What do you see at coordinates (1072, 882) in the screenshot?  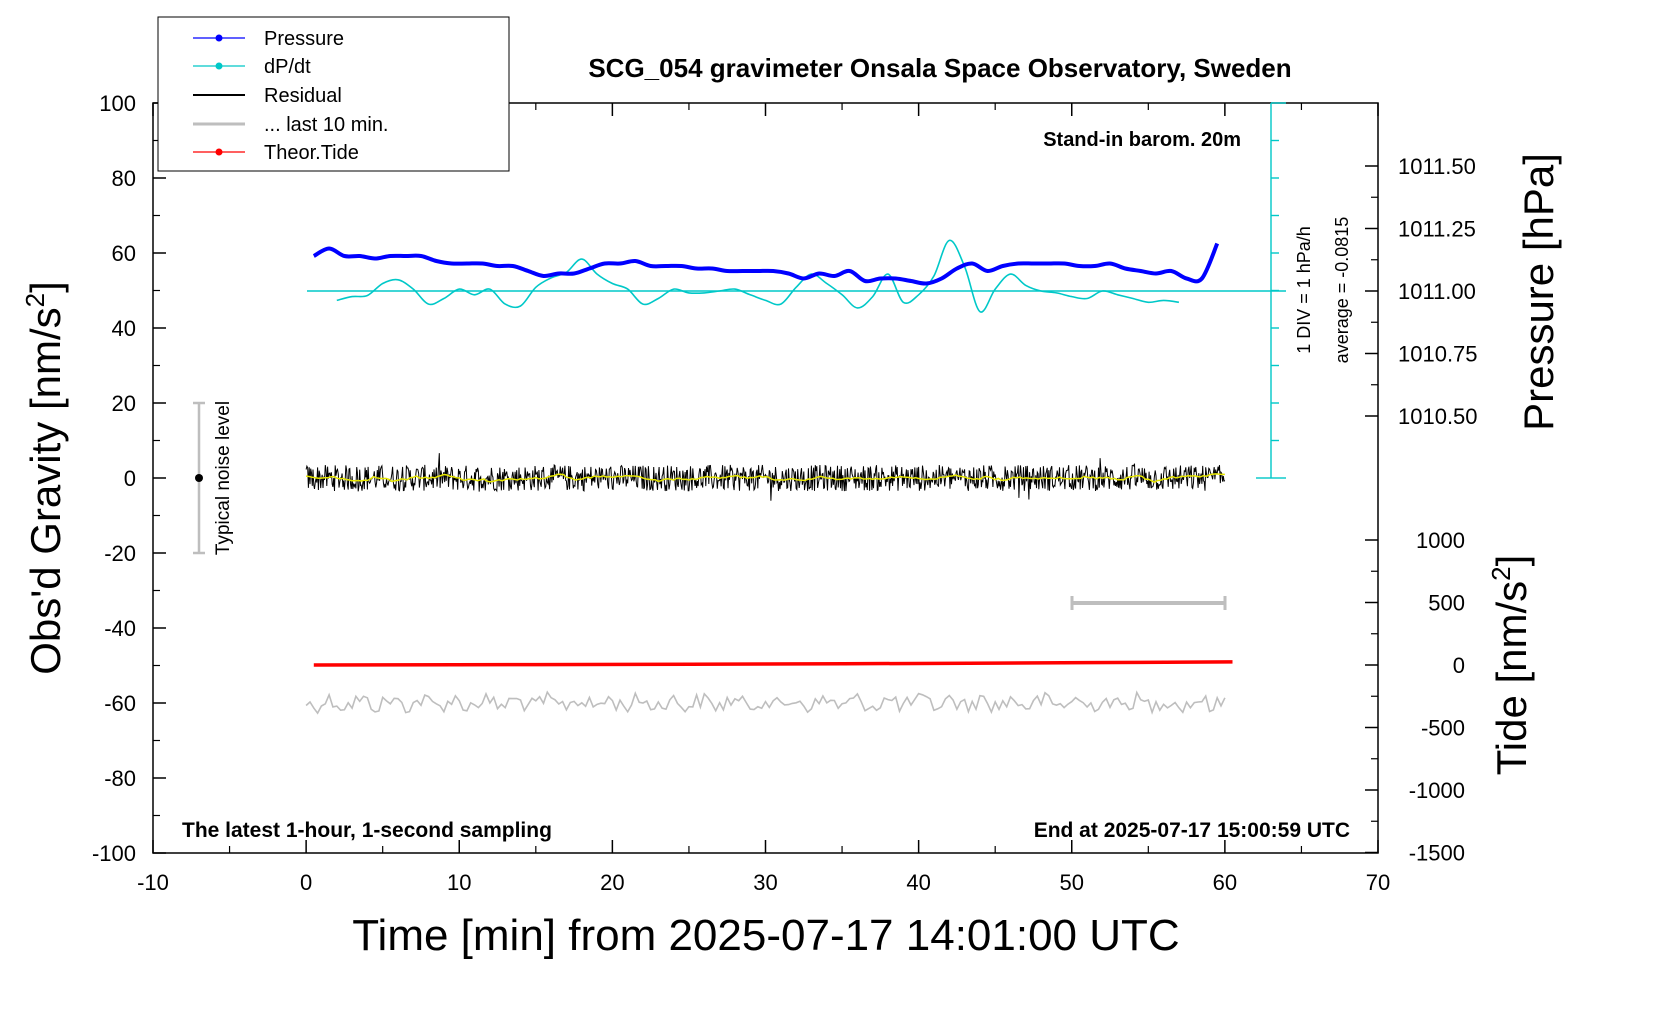 I see `x-tick-label: 50` at bounding box center [1072, 882].